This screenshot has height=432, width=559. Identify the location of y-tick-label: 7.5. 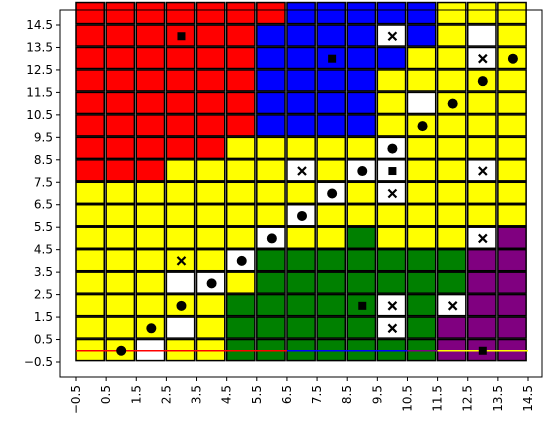
(43, 182).